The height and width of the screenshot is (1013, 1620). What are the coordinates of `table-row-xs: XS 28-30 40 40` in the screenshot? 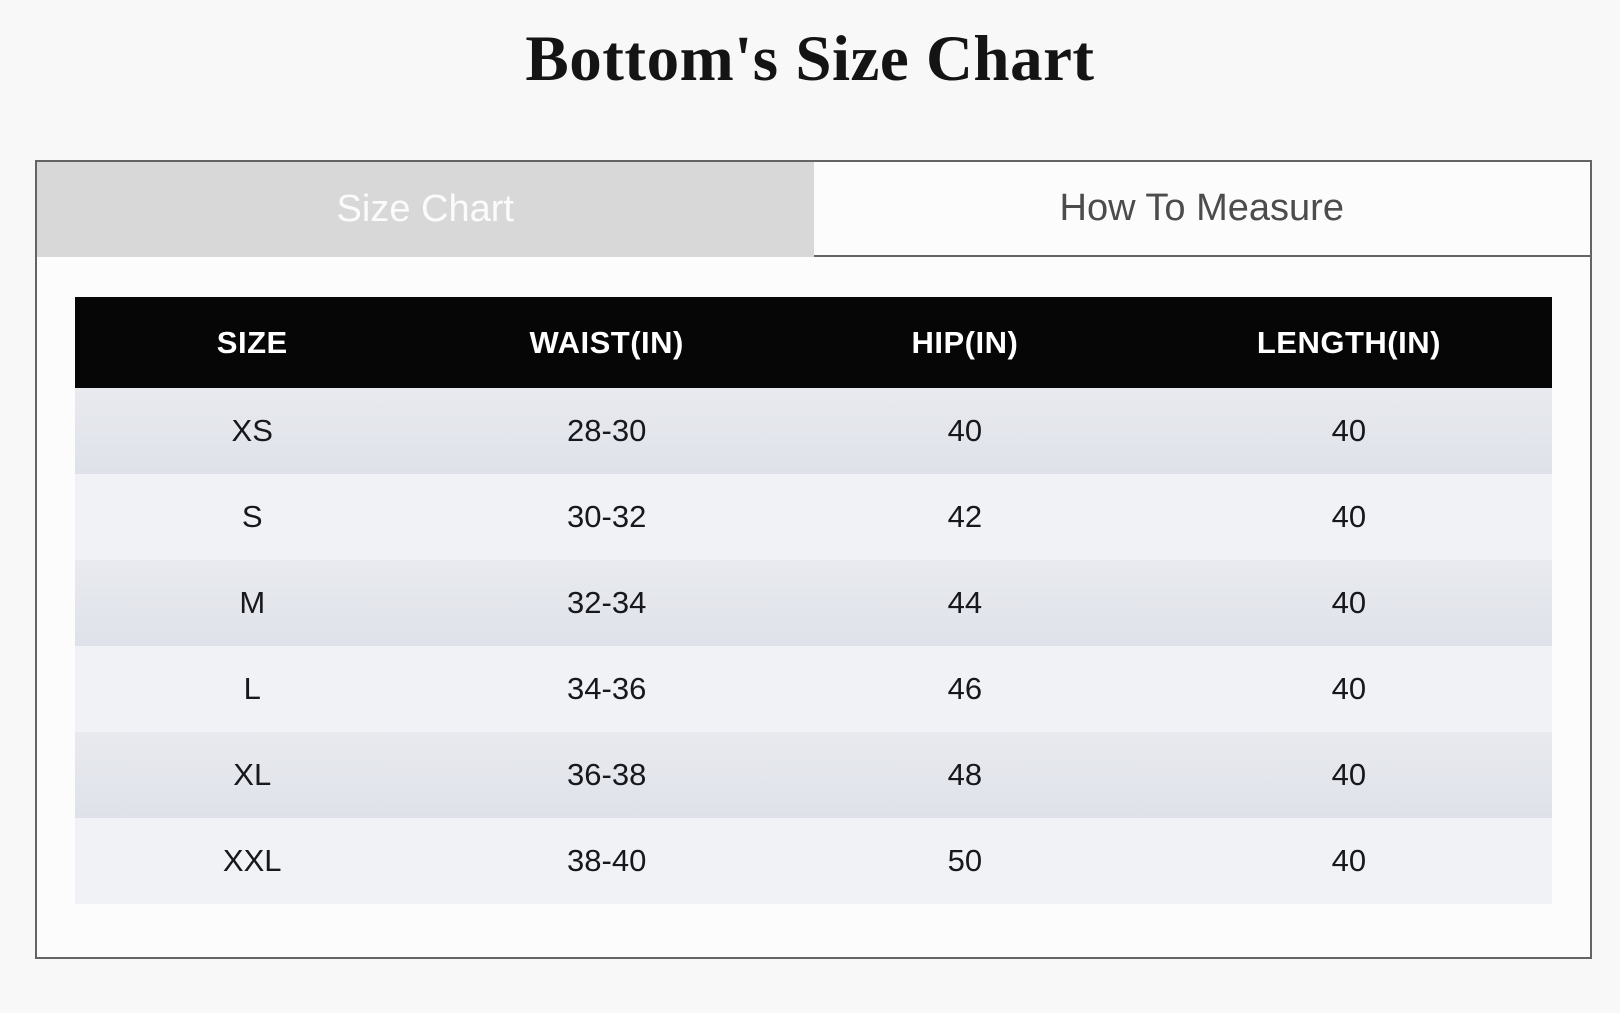 It's located at (813, 431).